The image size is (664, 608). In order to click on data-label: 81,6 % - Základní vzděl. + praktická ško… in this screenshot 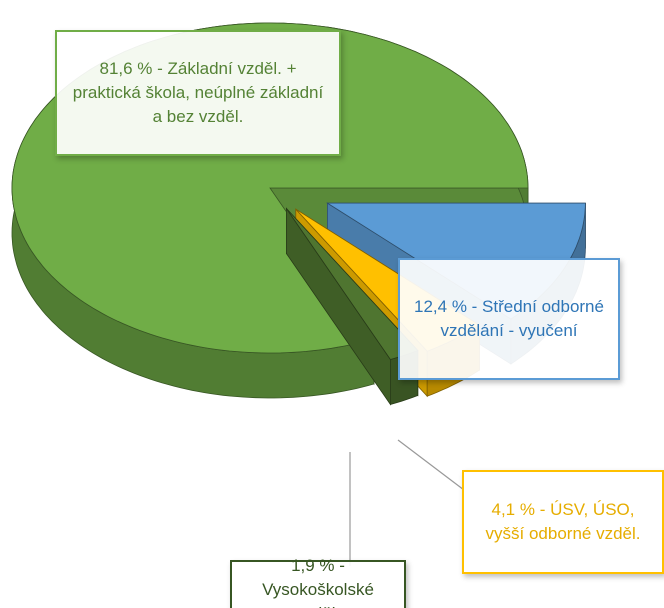, I will do `click(198, 93)`.